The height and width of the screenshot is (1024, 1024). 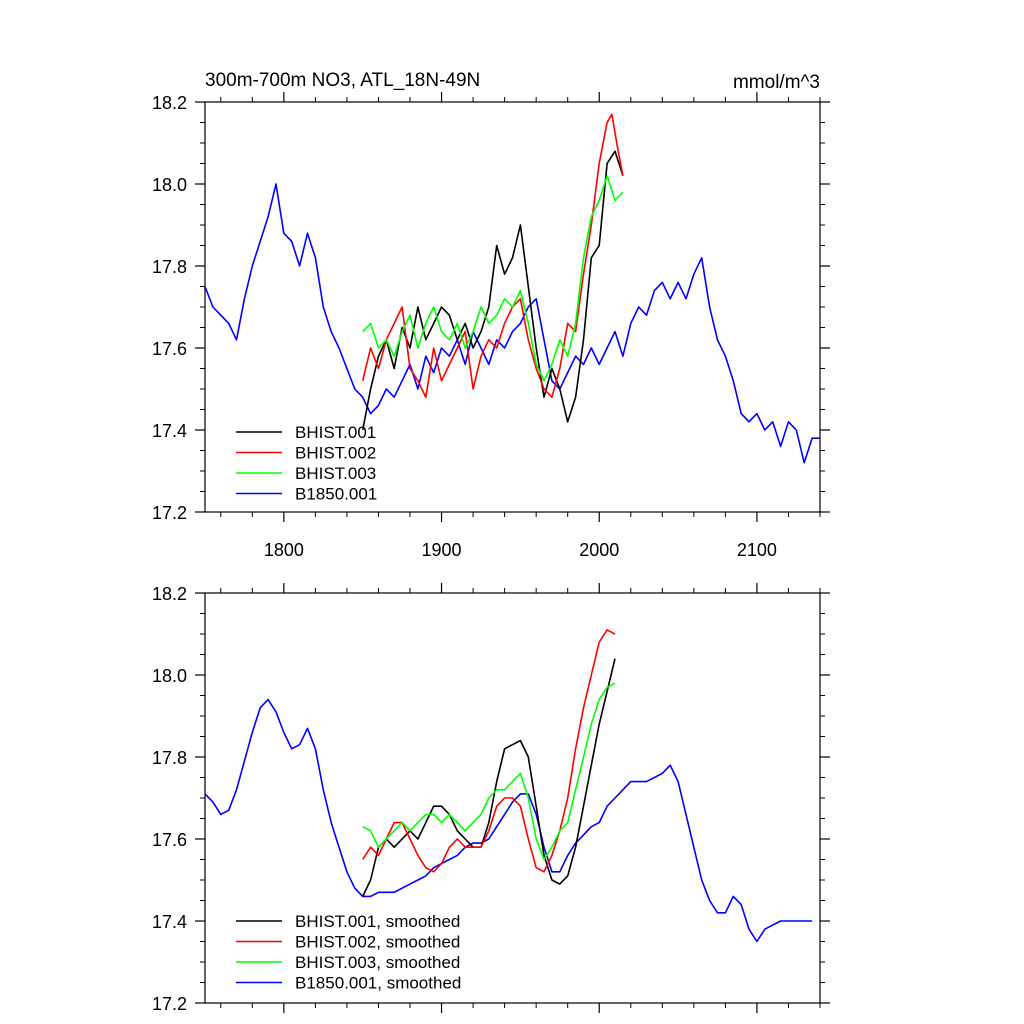 What do you see at coordinates (757, 550) in the screenshot?
I see `x-tick-label: 2100` at bounding box center [757, 550].